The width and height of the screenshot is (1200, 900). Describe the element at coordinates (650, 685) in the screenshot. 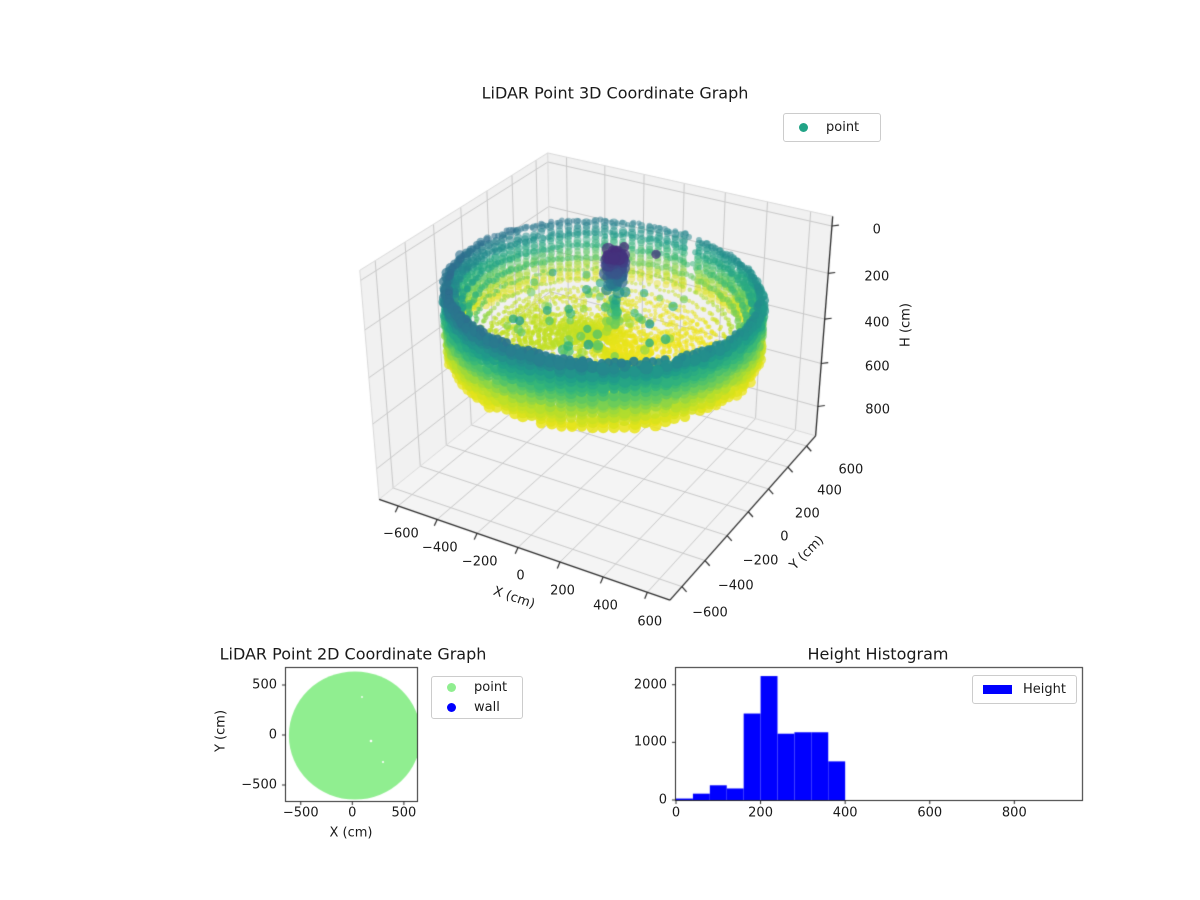

I see `histogram-ytick-label: 2000` at that location.